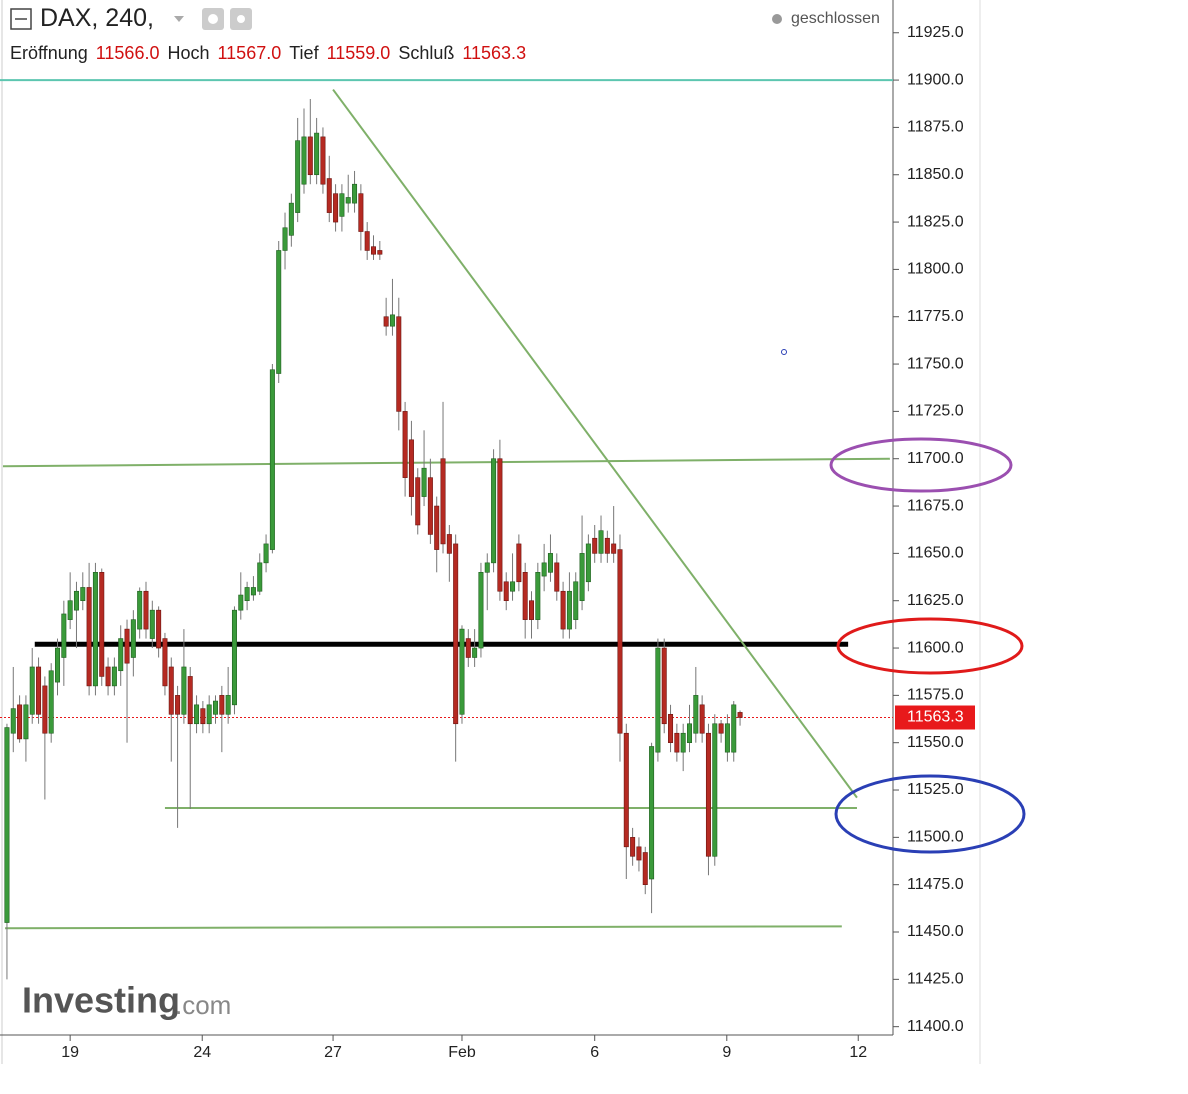 Image resolution: width=1188 pixels, height=1094 pixels. What do you see at coordinates (935, 505) in the screenshot?
I see `y-tick-label: 11675.0` at bounding box center [935, 505].